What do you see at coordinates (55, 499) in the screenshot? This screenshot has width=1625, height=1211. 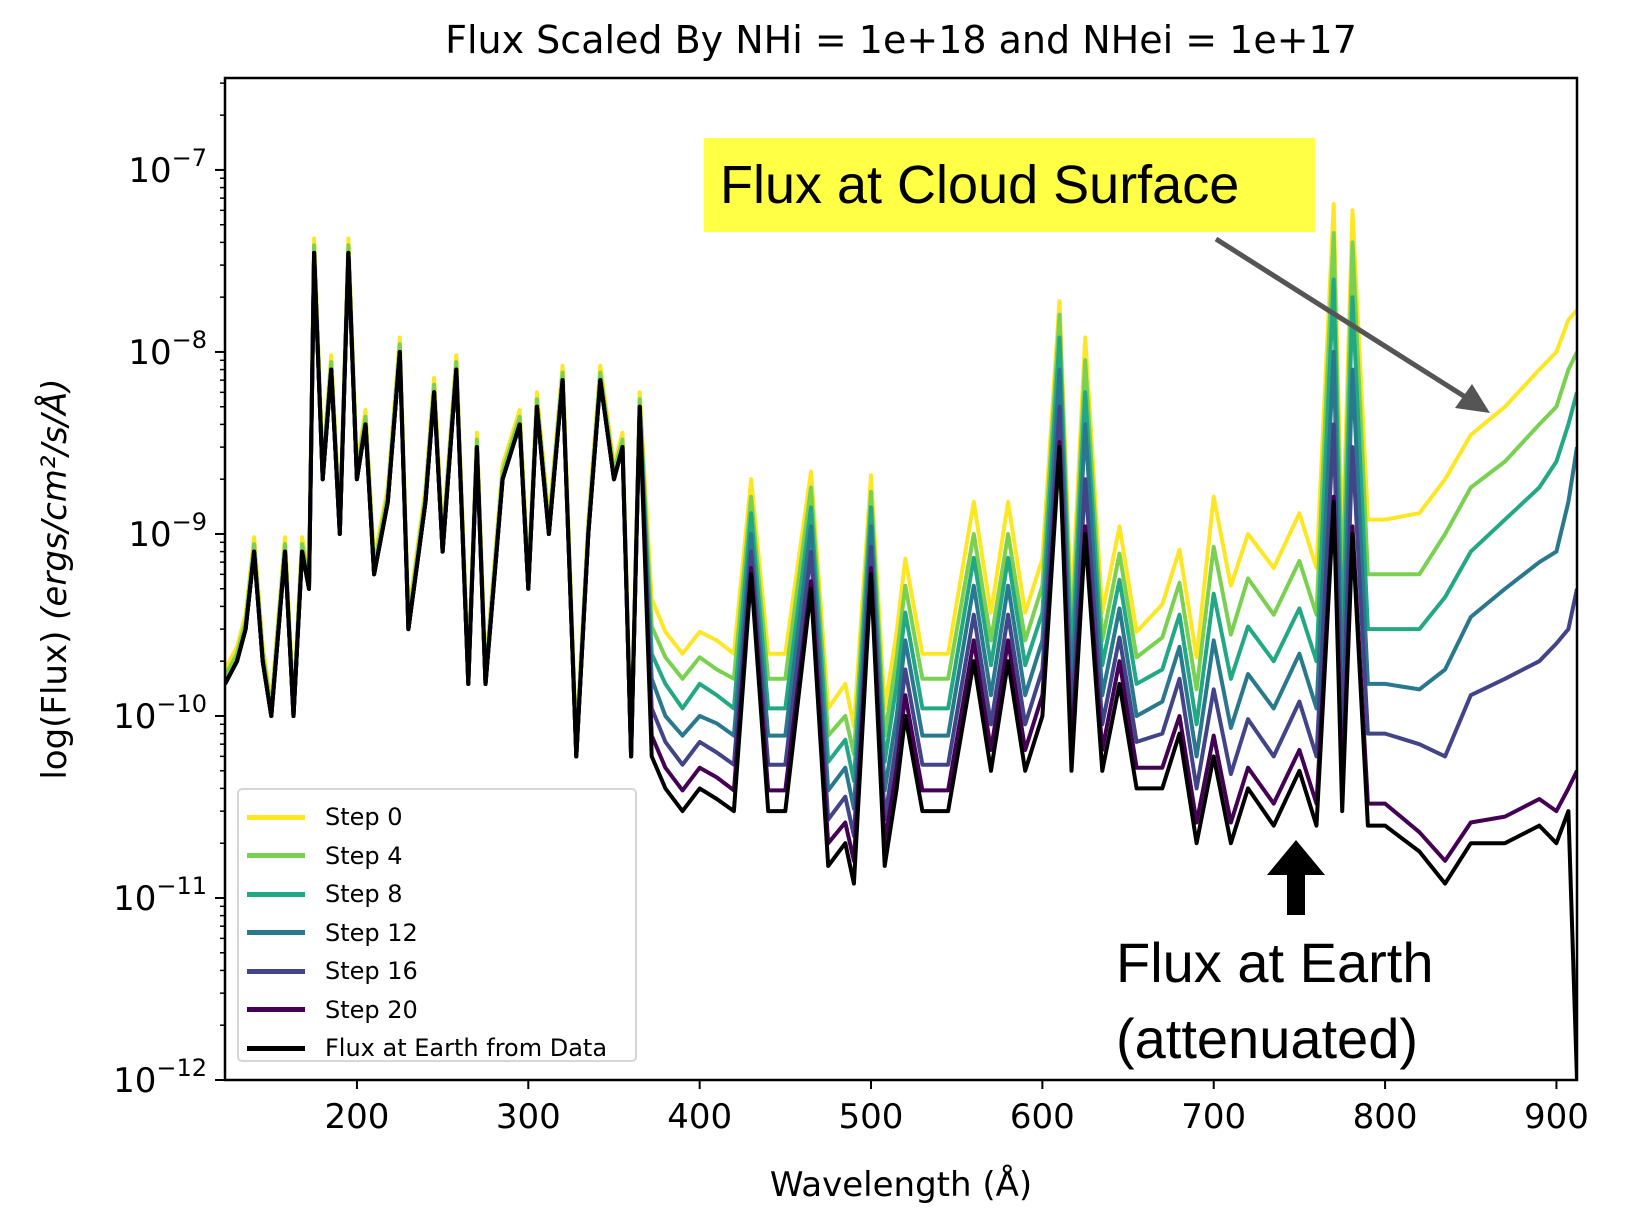 I see `y-axis-label-units: (ergs/cm²/s/Å)` at bounding box center [55, 499].